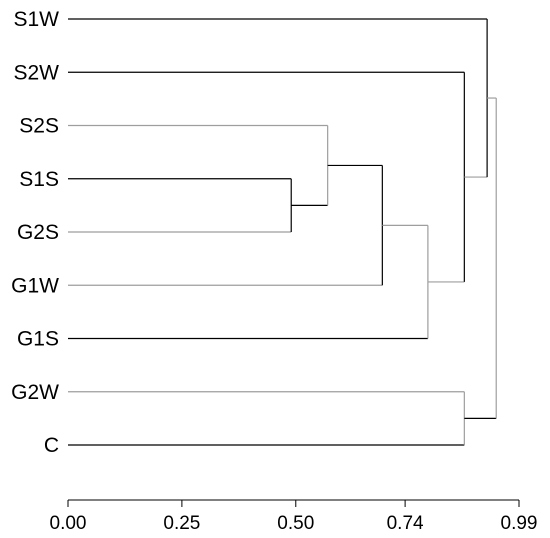 This screenshot has width=550, height=538. I want to click on x-tick-label-2: 0.50, so click(295, 523).